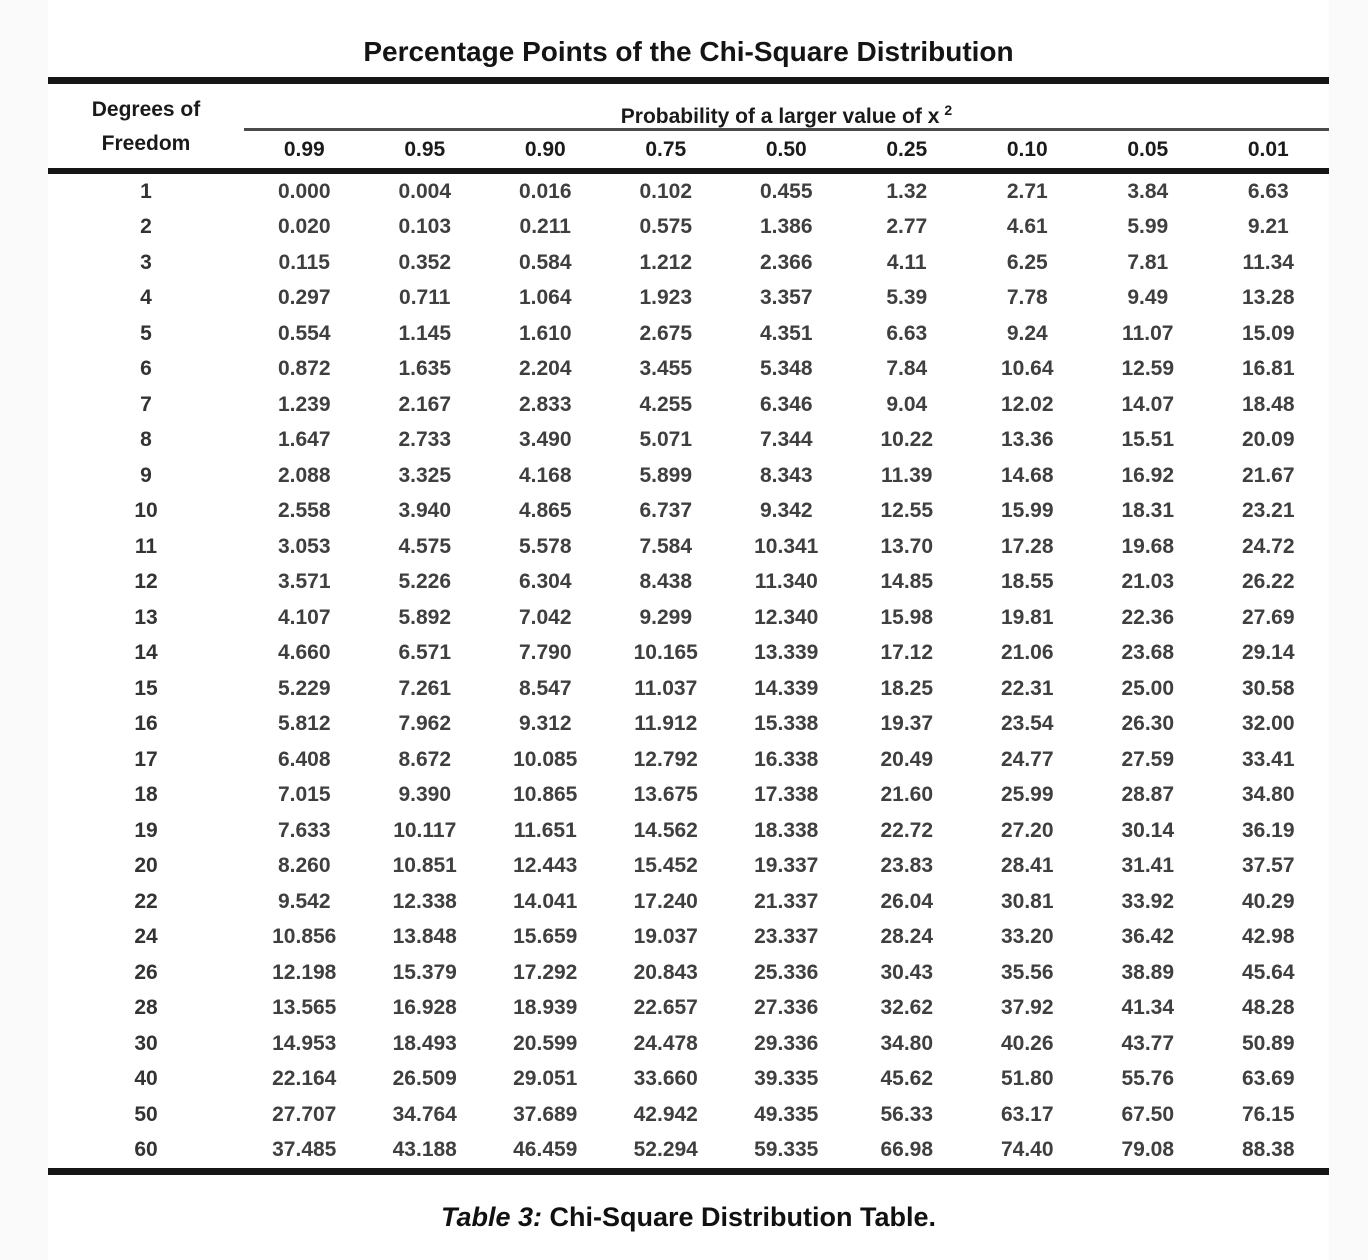 The height and width of the screenshot is (1260, 1368). I want to click on column-header: 0.50, so click(786, 149).